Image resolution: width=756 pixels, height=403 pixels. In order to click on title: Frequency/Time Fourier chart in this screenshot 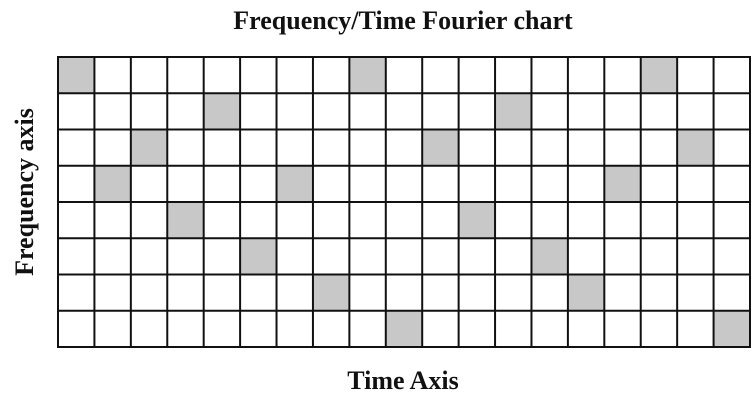, I will do `click(403, 20)`.